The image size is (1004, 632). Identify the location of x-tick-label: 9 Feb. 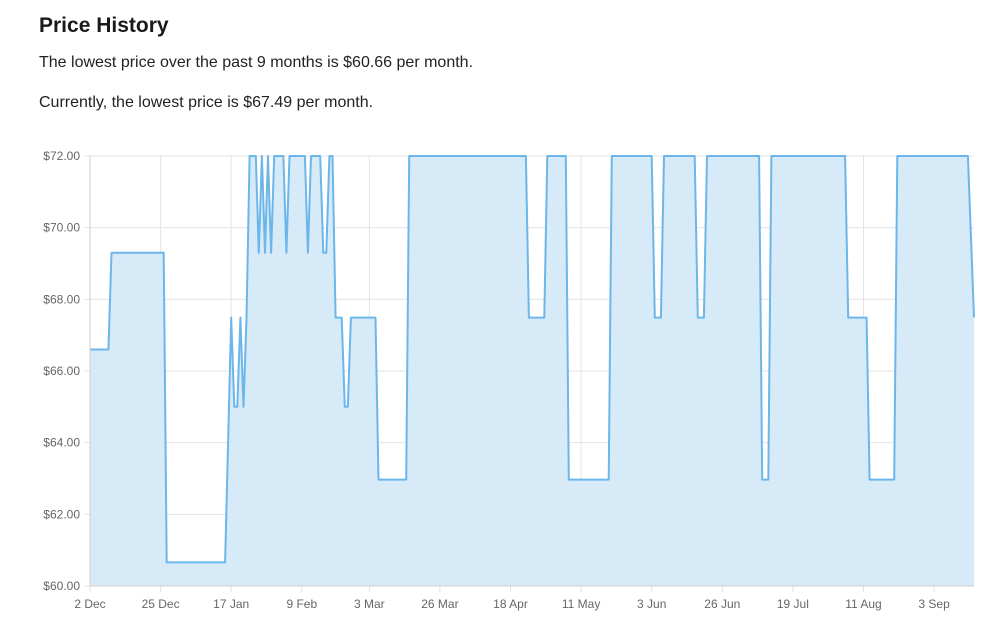
(301, 604).